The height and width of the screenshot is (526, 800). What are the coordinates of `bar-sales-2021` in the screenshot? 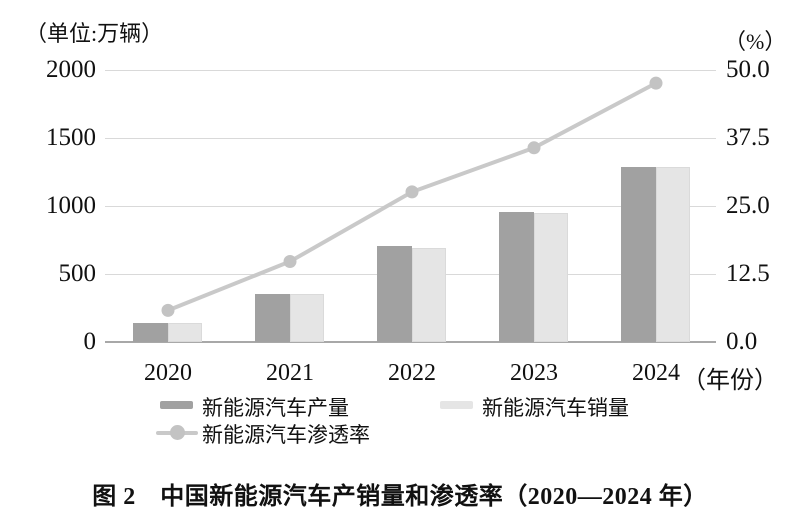 It's located at (307, 318).